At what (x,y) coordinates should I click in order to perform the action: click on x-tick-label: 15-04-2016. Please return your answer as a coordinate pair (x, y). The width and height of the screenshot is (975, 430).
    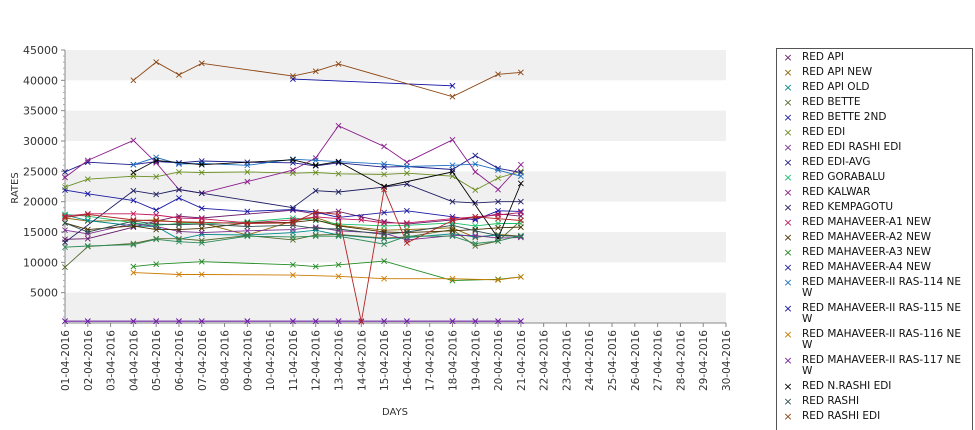
    Looking at the image, I should click on (385, 360).